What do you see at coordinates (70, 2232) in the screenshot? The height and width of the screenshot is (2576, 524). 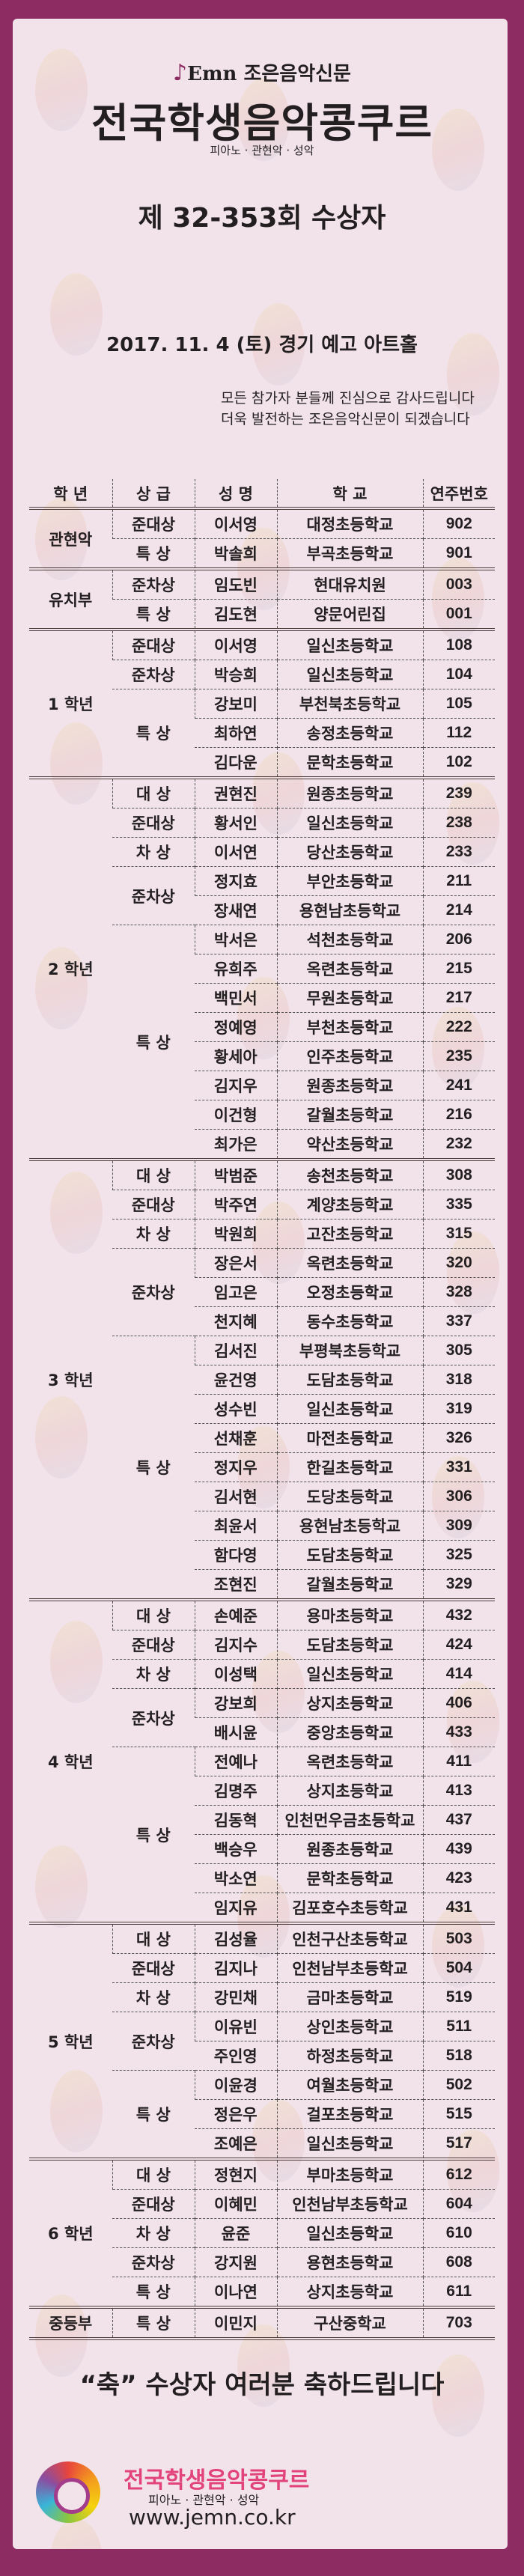 I see `grade-cell: 6 학년` at bounding box center [70, 2232].